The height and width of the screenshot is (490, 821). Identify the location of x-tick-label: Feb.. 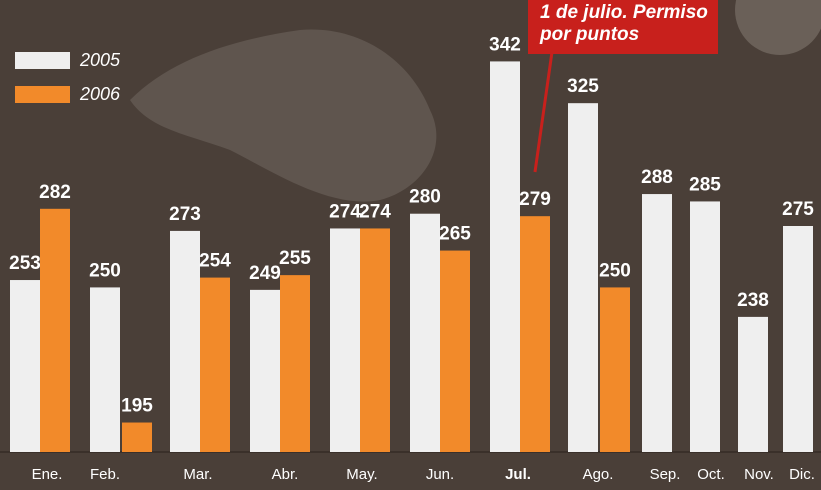
(105, 474).